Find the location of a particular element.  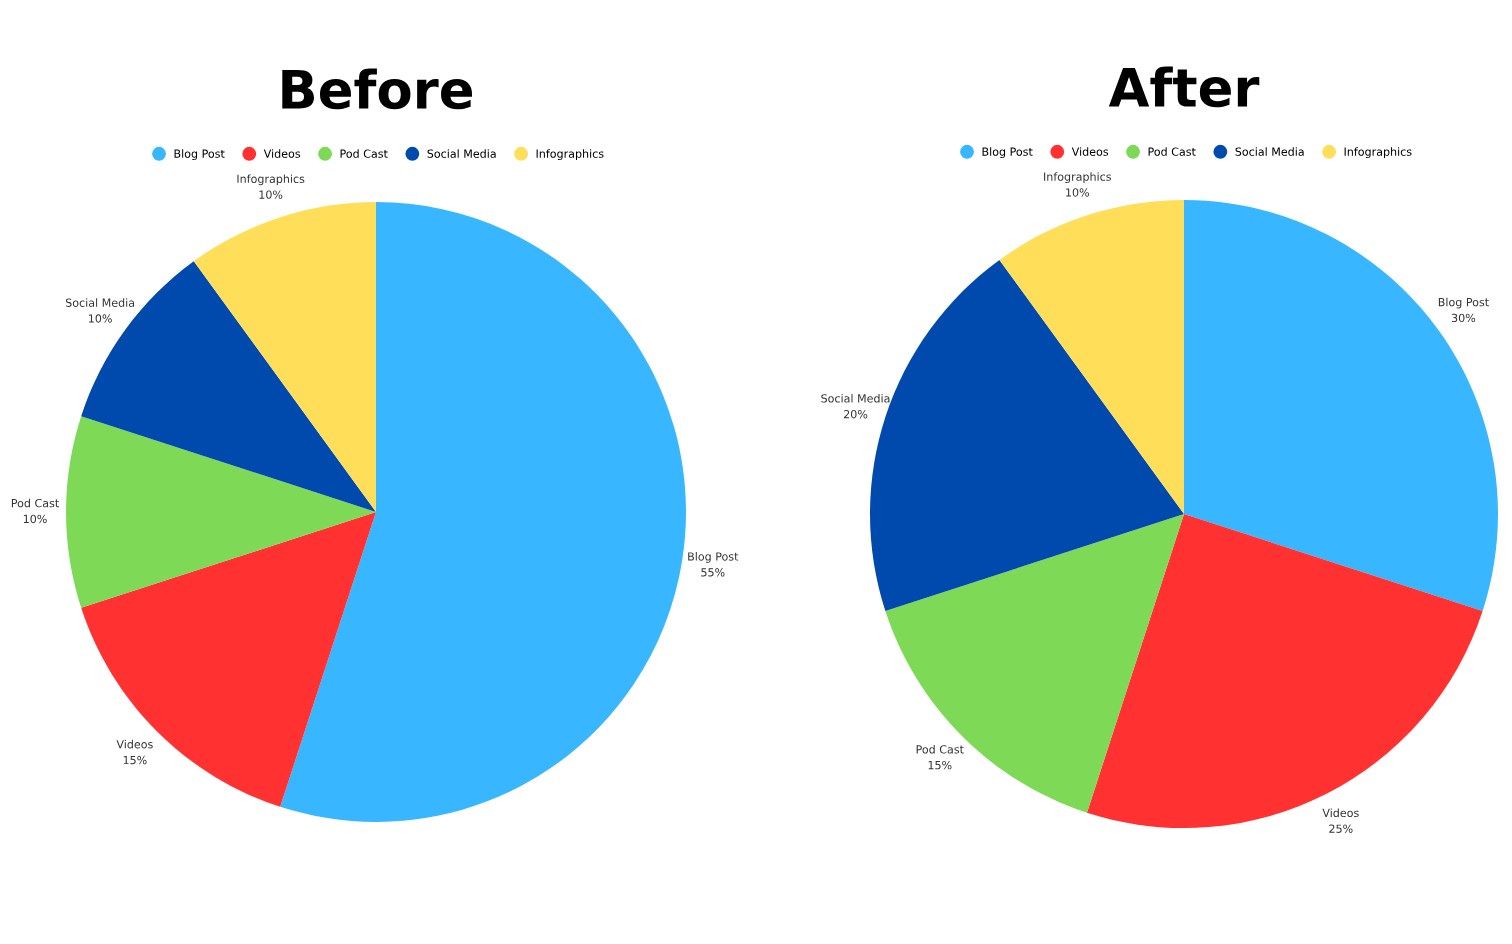

chart-title: Before is located at coordinates (377, 89).